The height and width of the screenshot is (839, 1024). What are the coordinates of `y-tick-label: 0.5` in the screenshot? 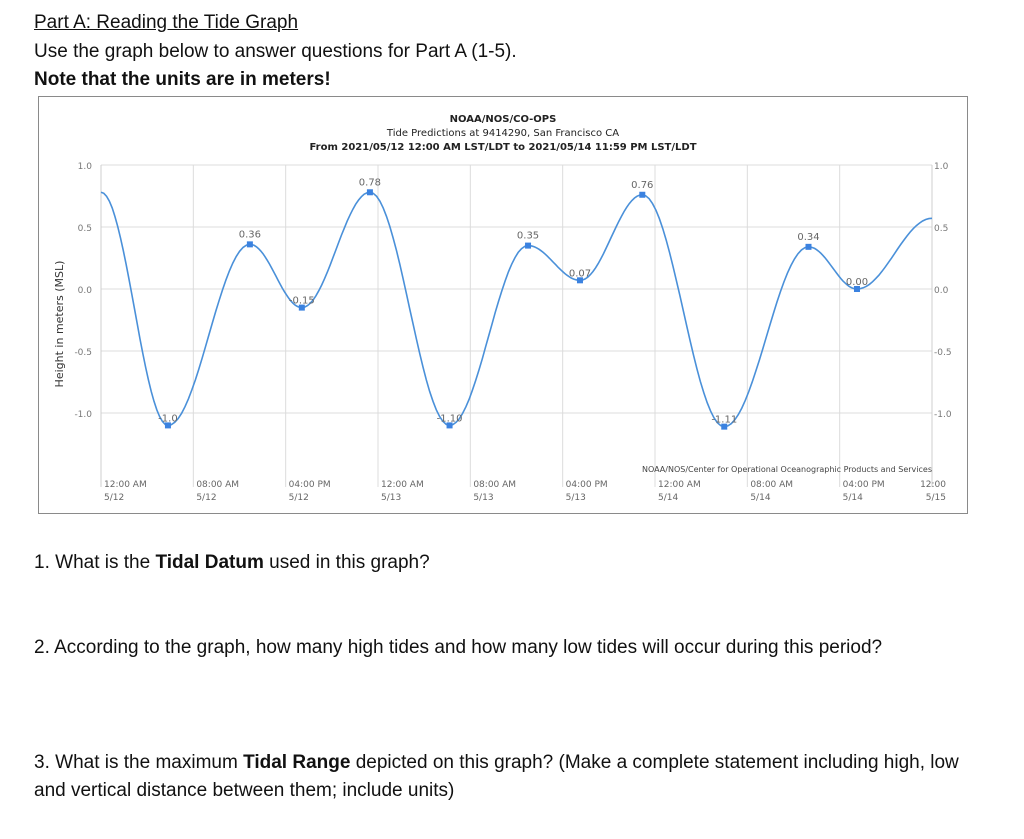 It's located at (85, 229).